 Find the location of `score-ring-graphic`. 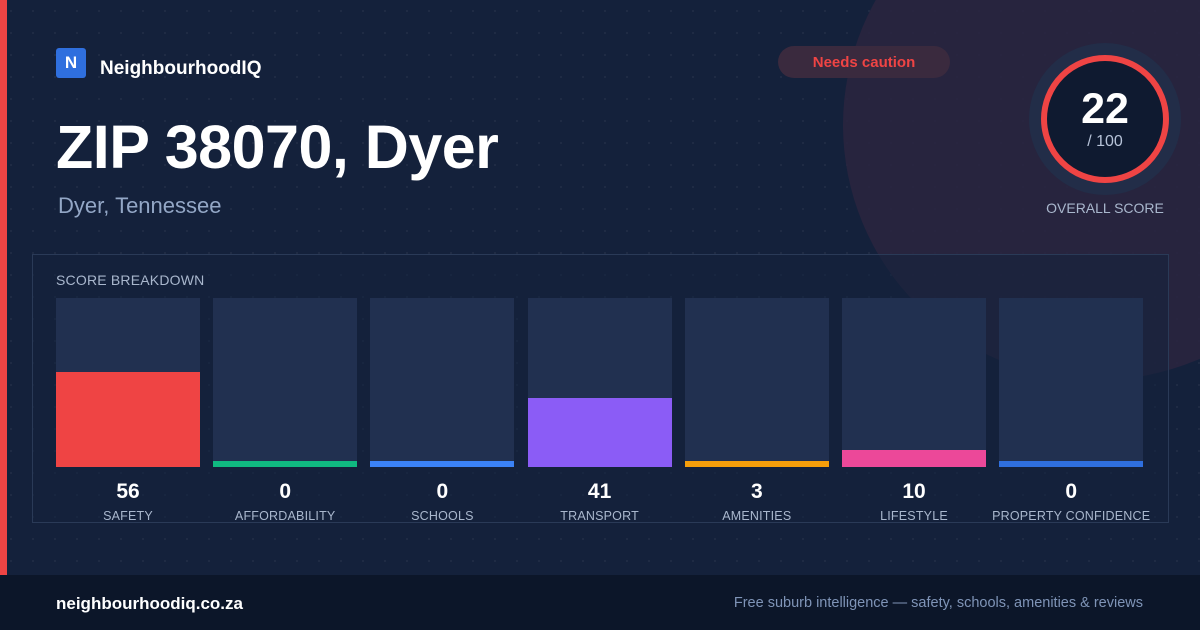

score-ring-graphic is located at coordinates (1105, 119).